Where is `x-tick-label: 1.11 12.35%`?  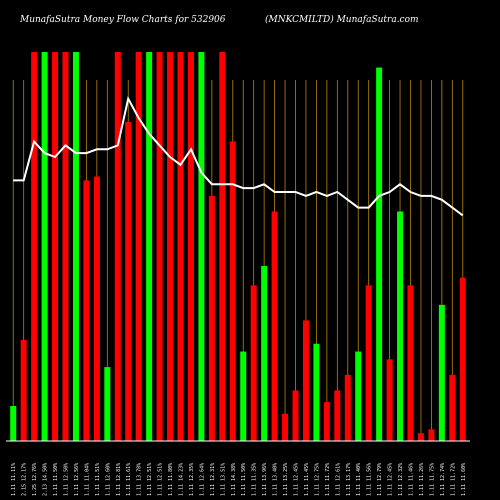 x-tick-label: 1.11 12.35% is located at coordinates (192, 479).